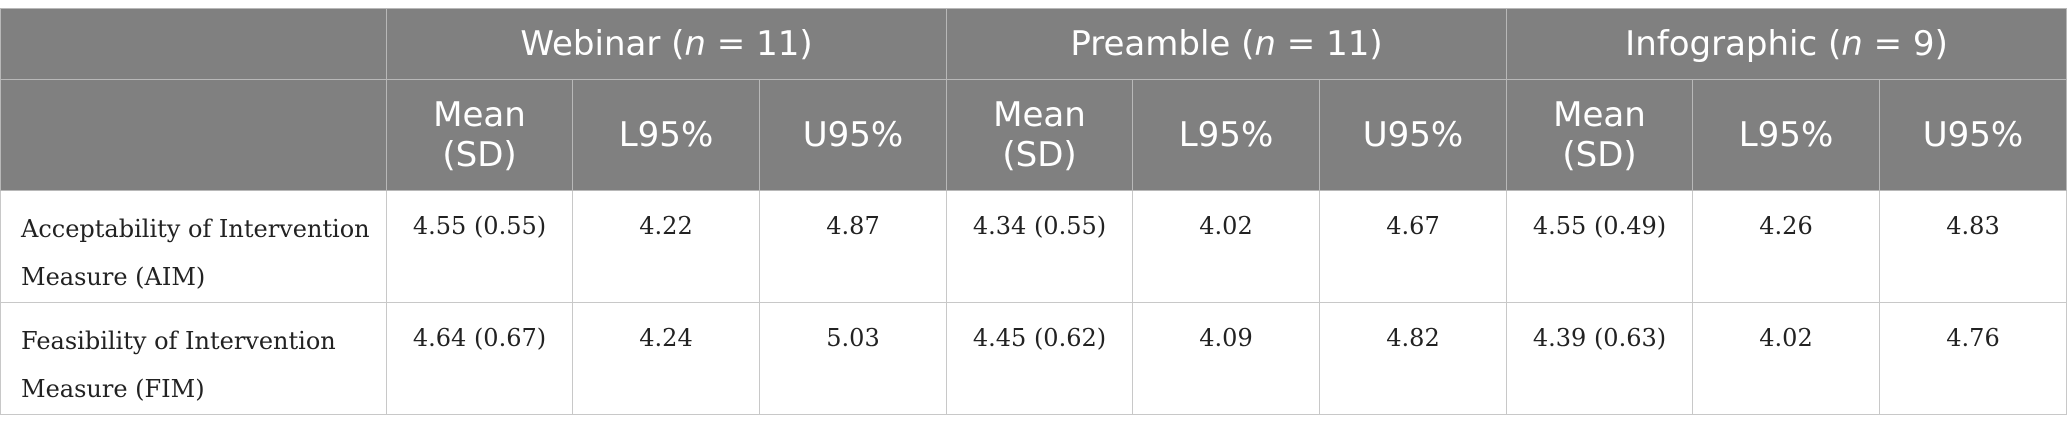 Image resolution: width=2067 pixels, height=428 pixels. I want to click on table-cell: 4.67, so click(1413, 246).